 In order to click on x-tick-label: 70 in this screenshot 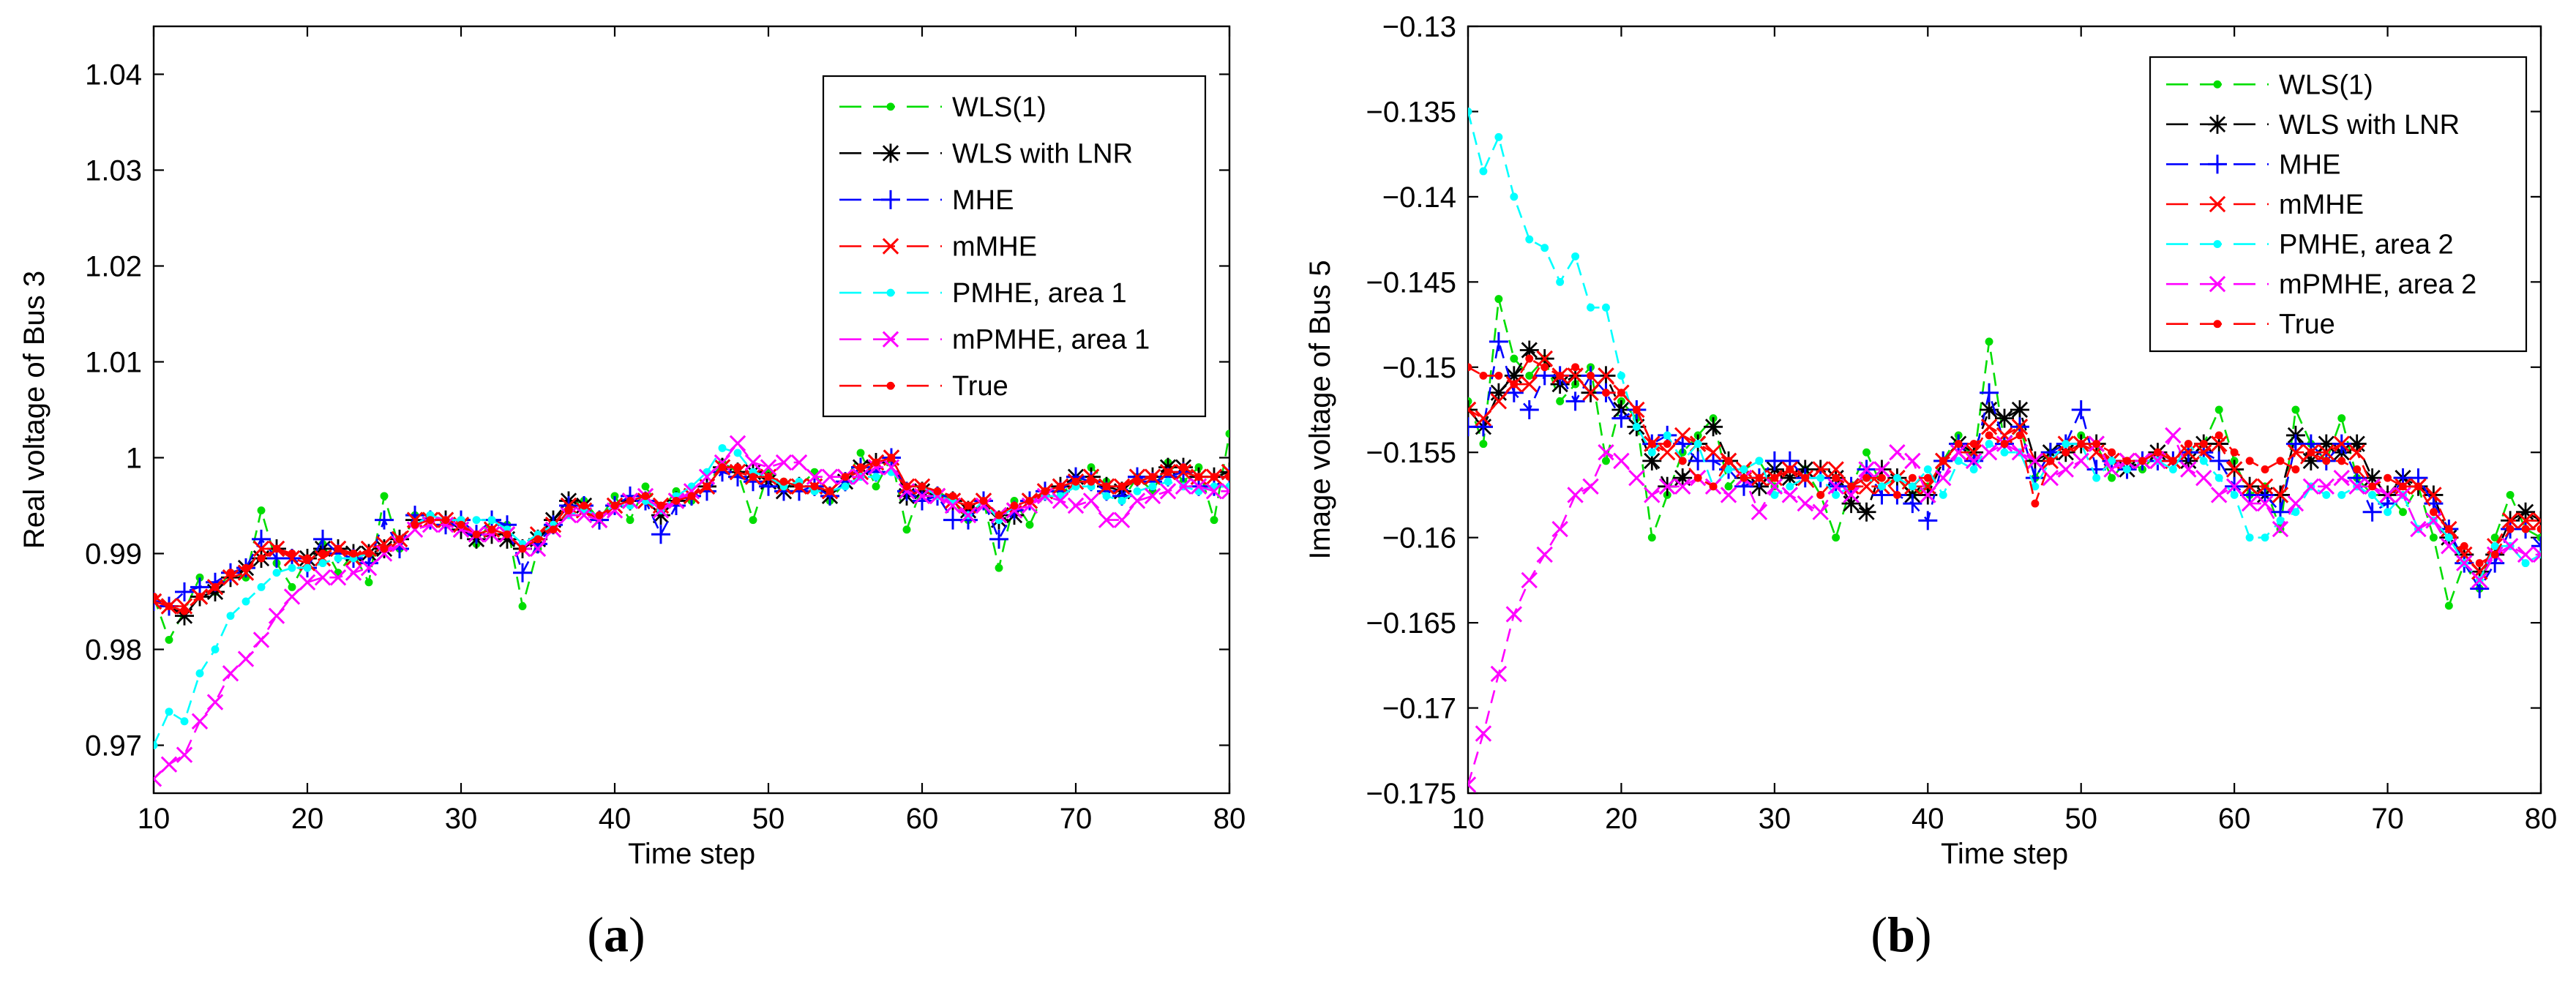, I will do `click(1076, 819)`.